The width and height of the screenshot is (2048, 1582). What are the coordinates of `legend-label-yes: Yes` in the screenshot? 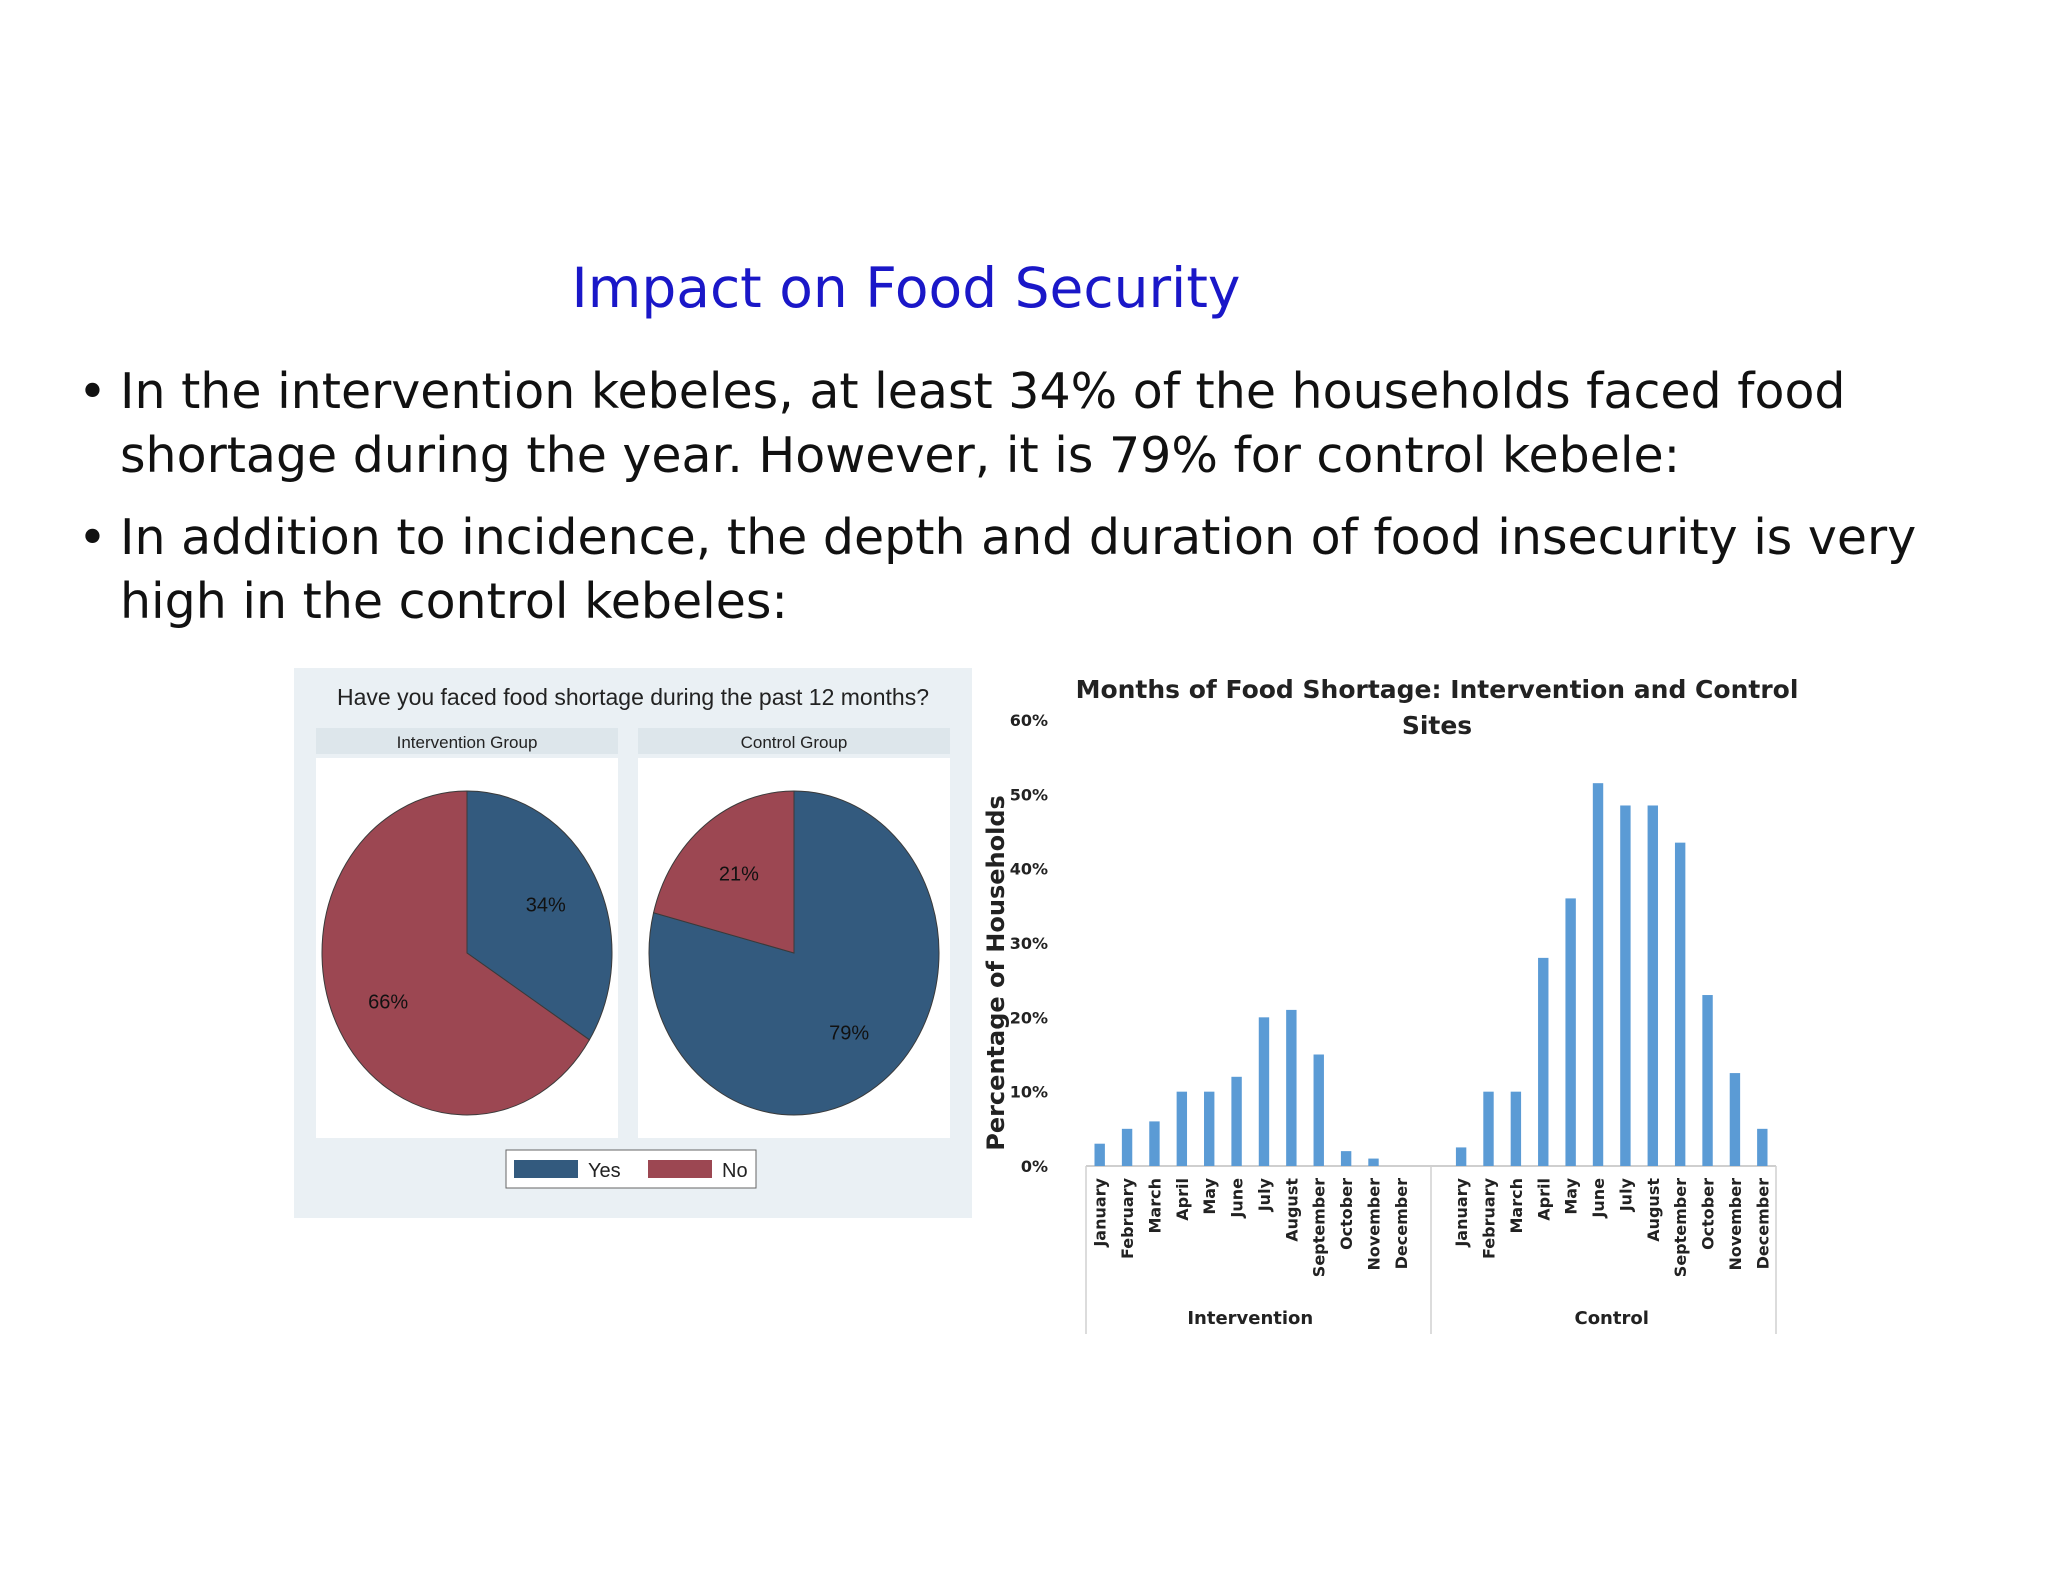 It's located at (604, 1171).